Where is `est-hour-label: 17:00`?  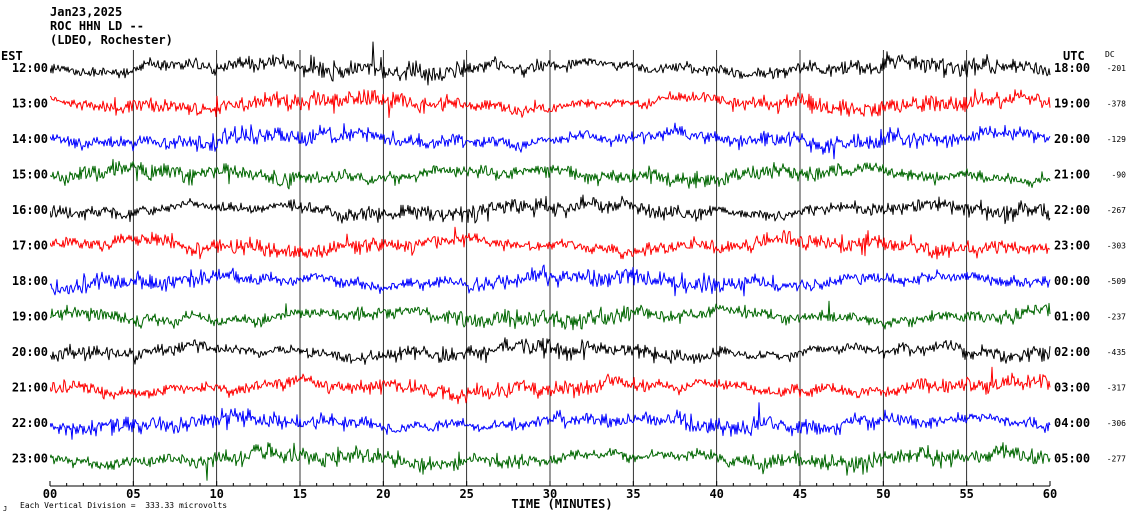 est-hour-label: 17:00 is located at coordinates (30, 246).